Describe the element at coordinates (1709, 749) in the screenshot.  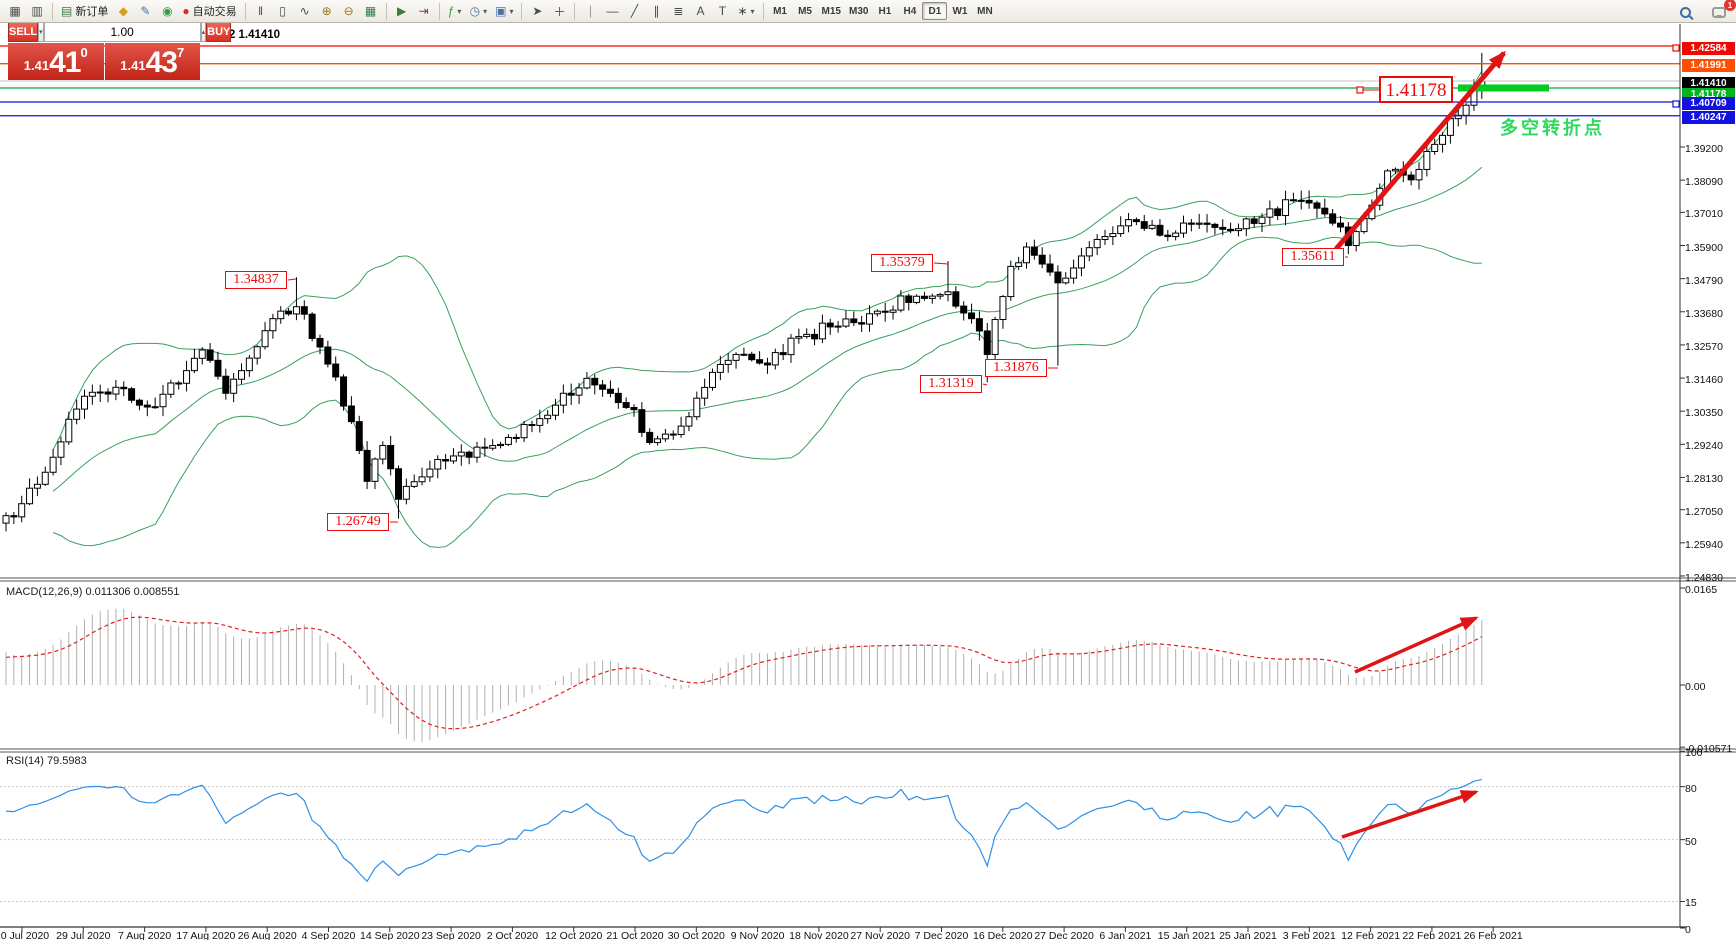
I see `macd-axis-tick: -0.010571` at that location.